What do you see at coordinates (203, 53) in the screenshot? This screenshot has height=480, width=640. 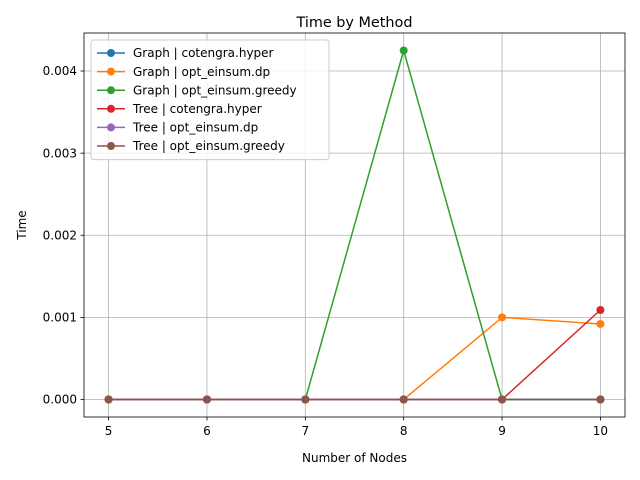 I see `legend-label: Graph | cotengra.hyper` at bounding box center [203, 53].